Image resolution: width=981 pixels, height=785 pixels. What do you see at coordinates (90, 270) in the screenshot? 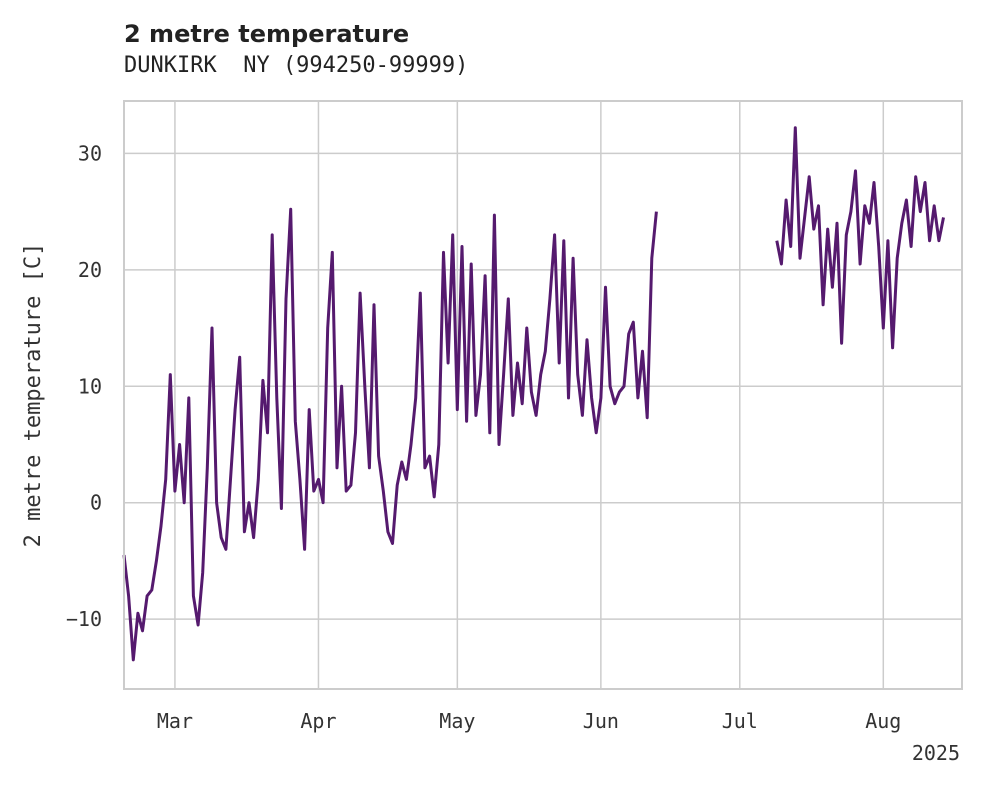
I see `y-tick-label: 20` at bounding box center [90, 270].